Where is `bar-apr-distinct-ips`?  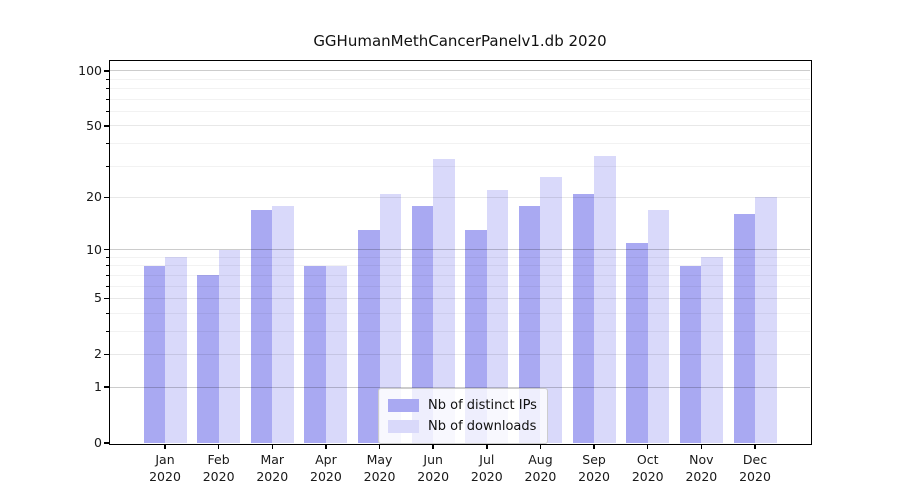
bar-apr-distinct-ips is located at coordinates (315, 354).